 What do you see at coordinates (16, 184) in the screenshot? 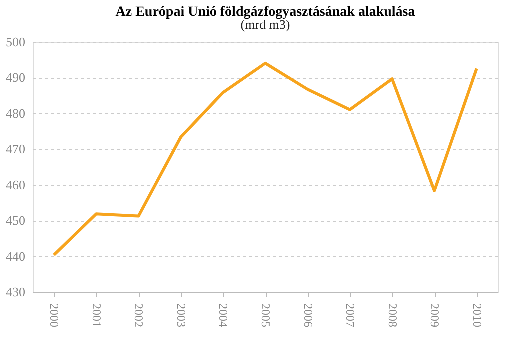
I see `y-tick-label: 460` at bounding box center [16, 184].